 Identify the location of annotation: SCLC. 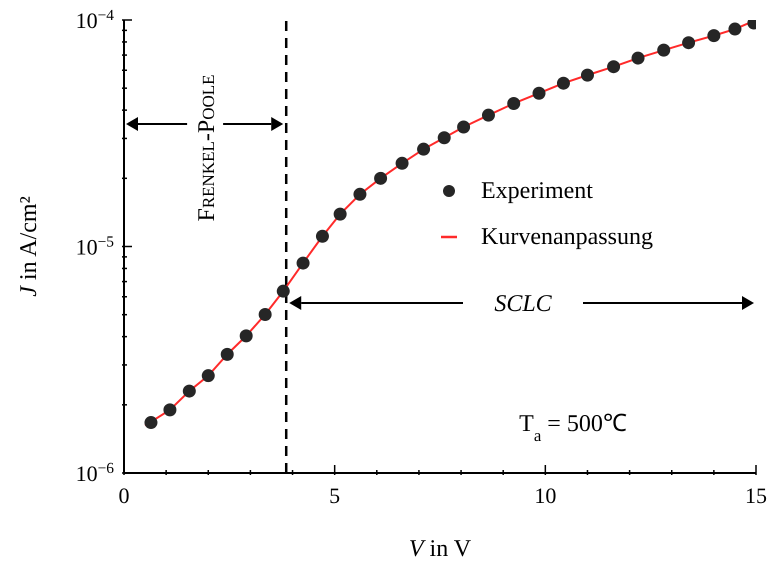
(523, 304).